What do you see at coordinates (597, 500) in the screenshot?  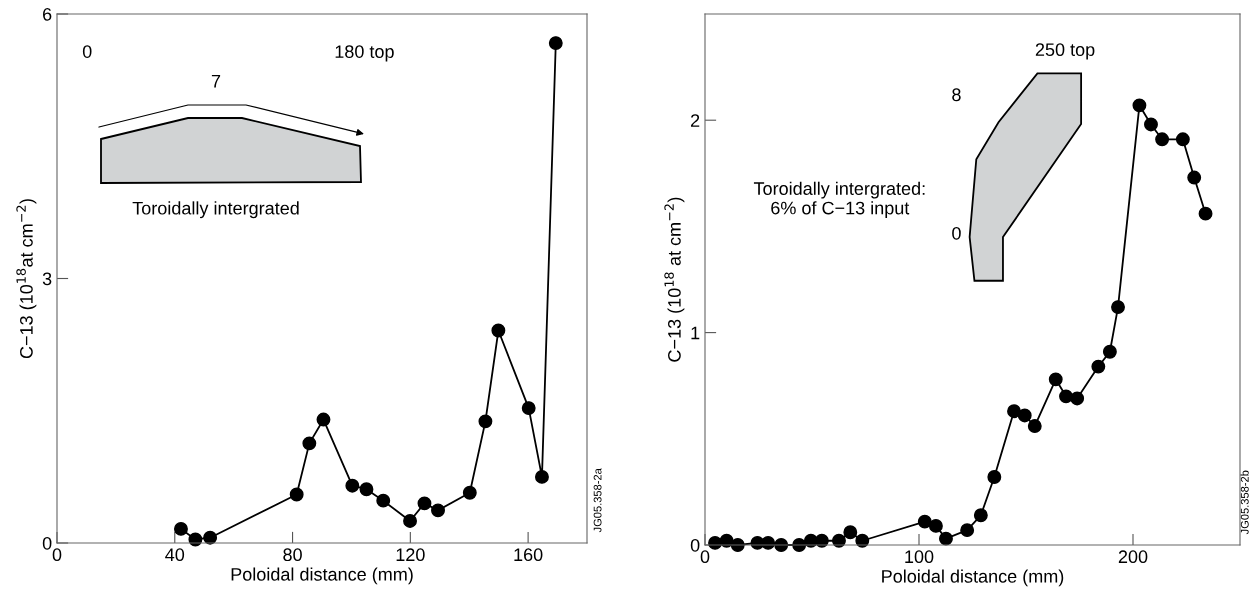 I see `text: JG05.358-2a` at bounding box center [597, 500].